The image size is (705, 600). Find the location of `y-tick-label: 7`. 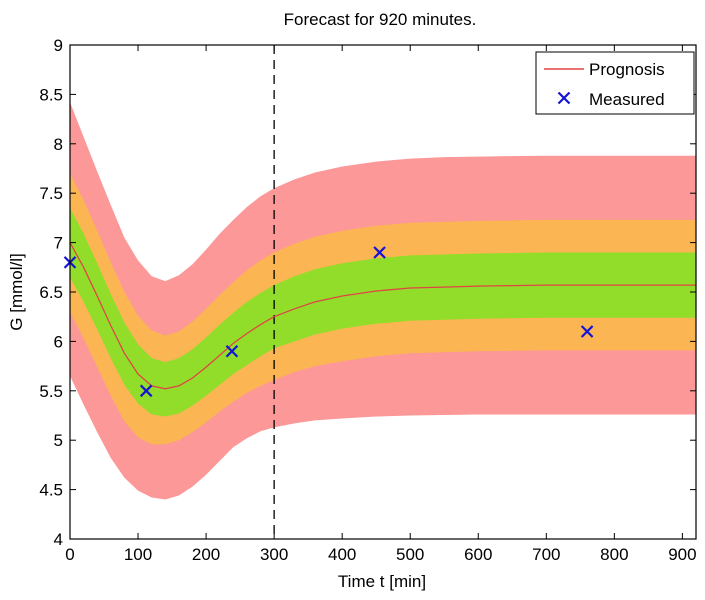

y-tick-label: 7 is located at coordinates (58, 243).